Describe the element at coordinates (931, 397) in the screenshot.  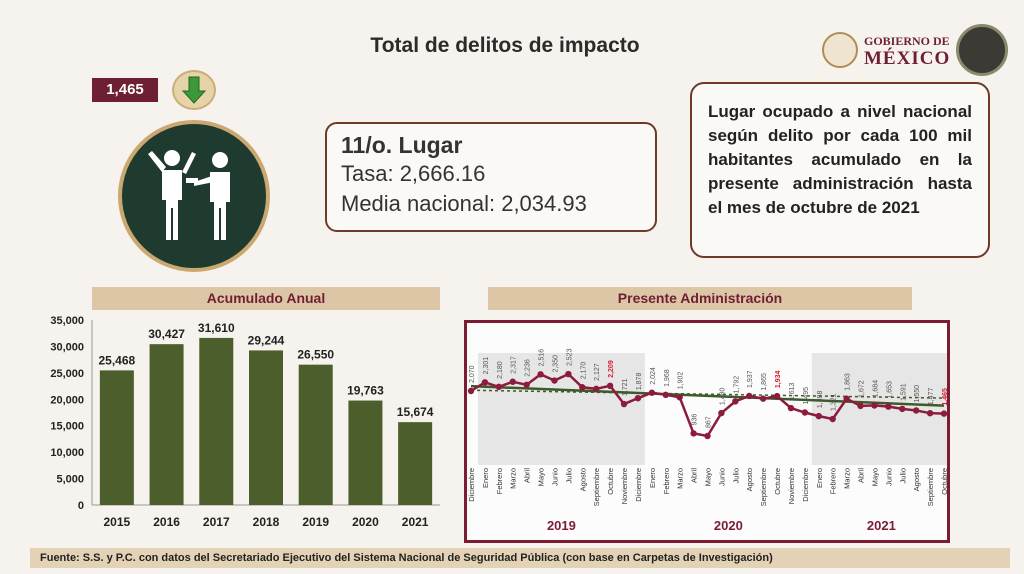
I see `data-value-label: 1,477` at that location.